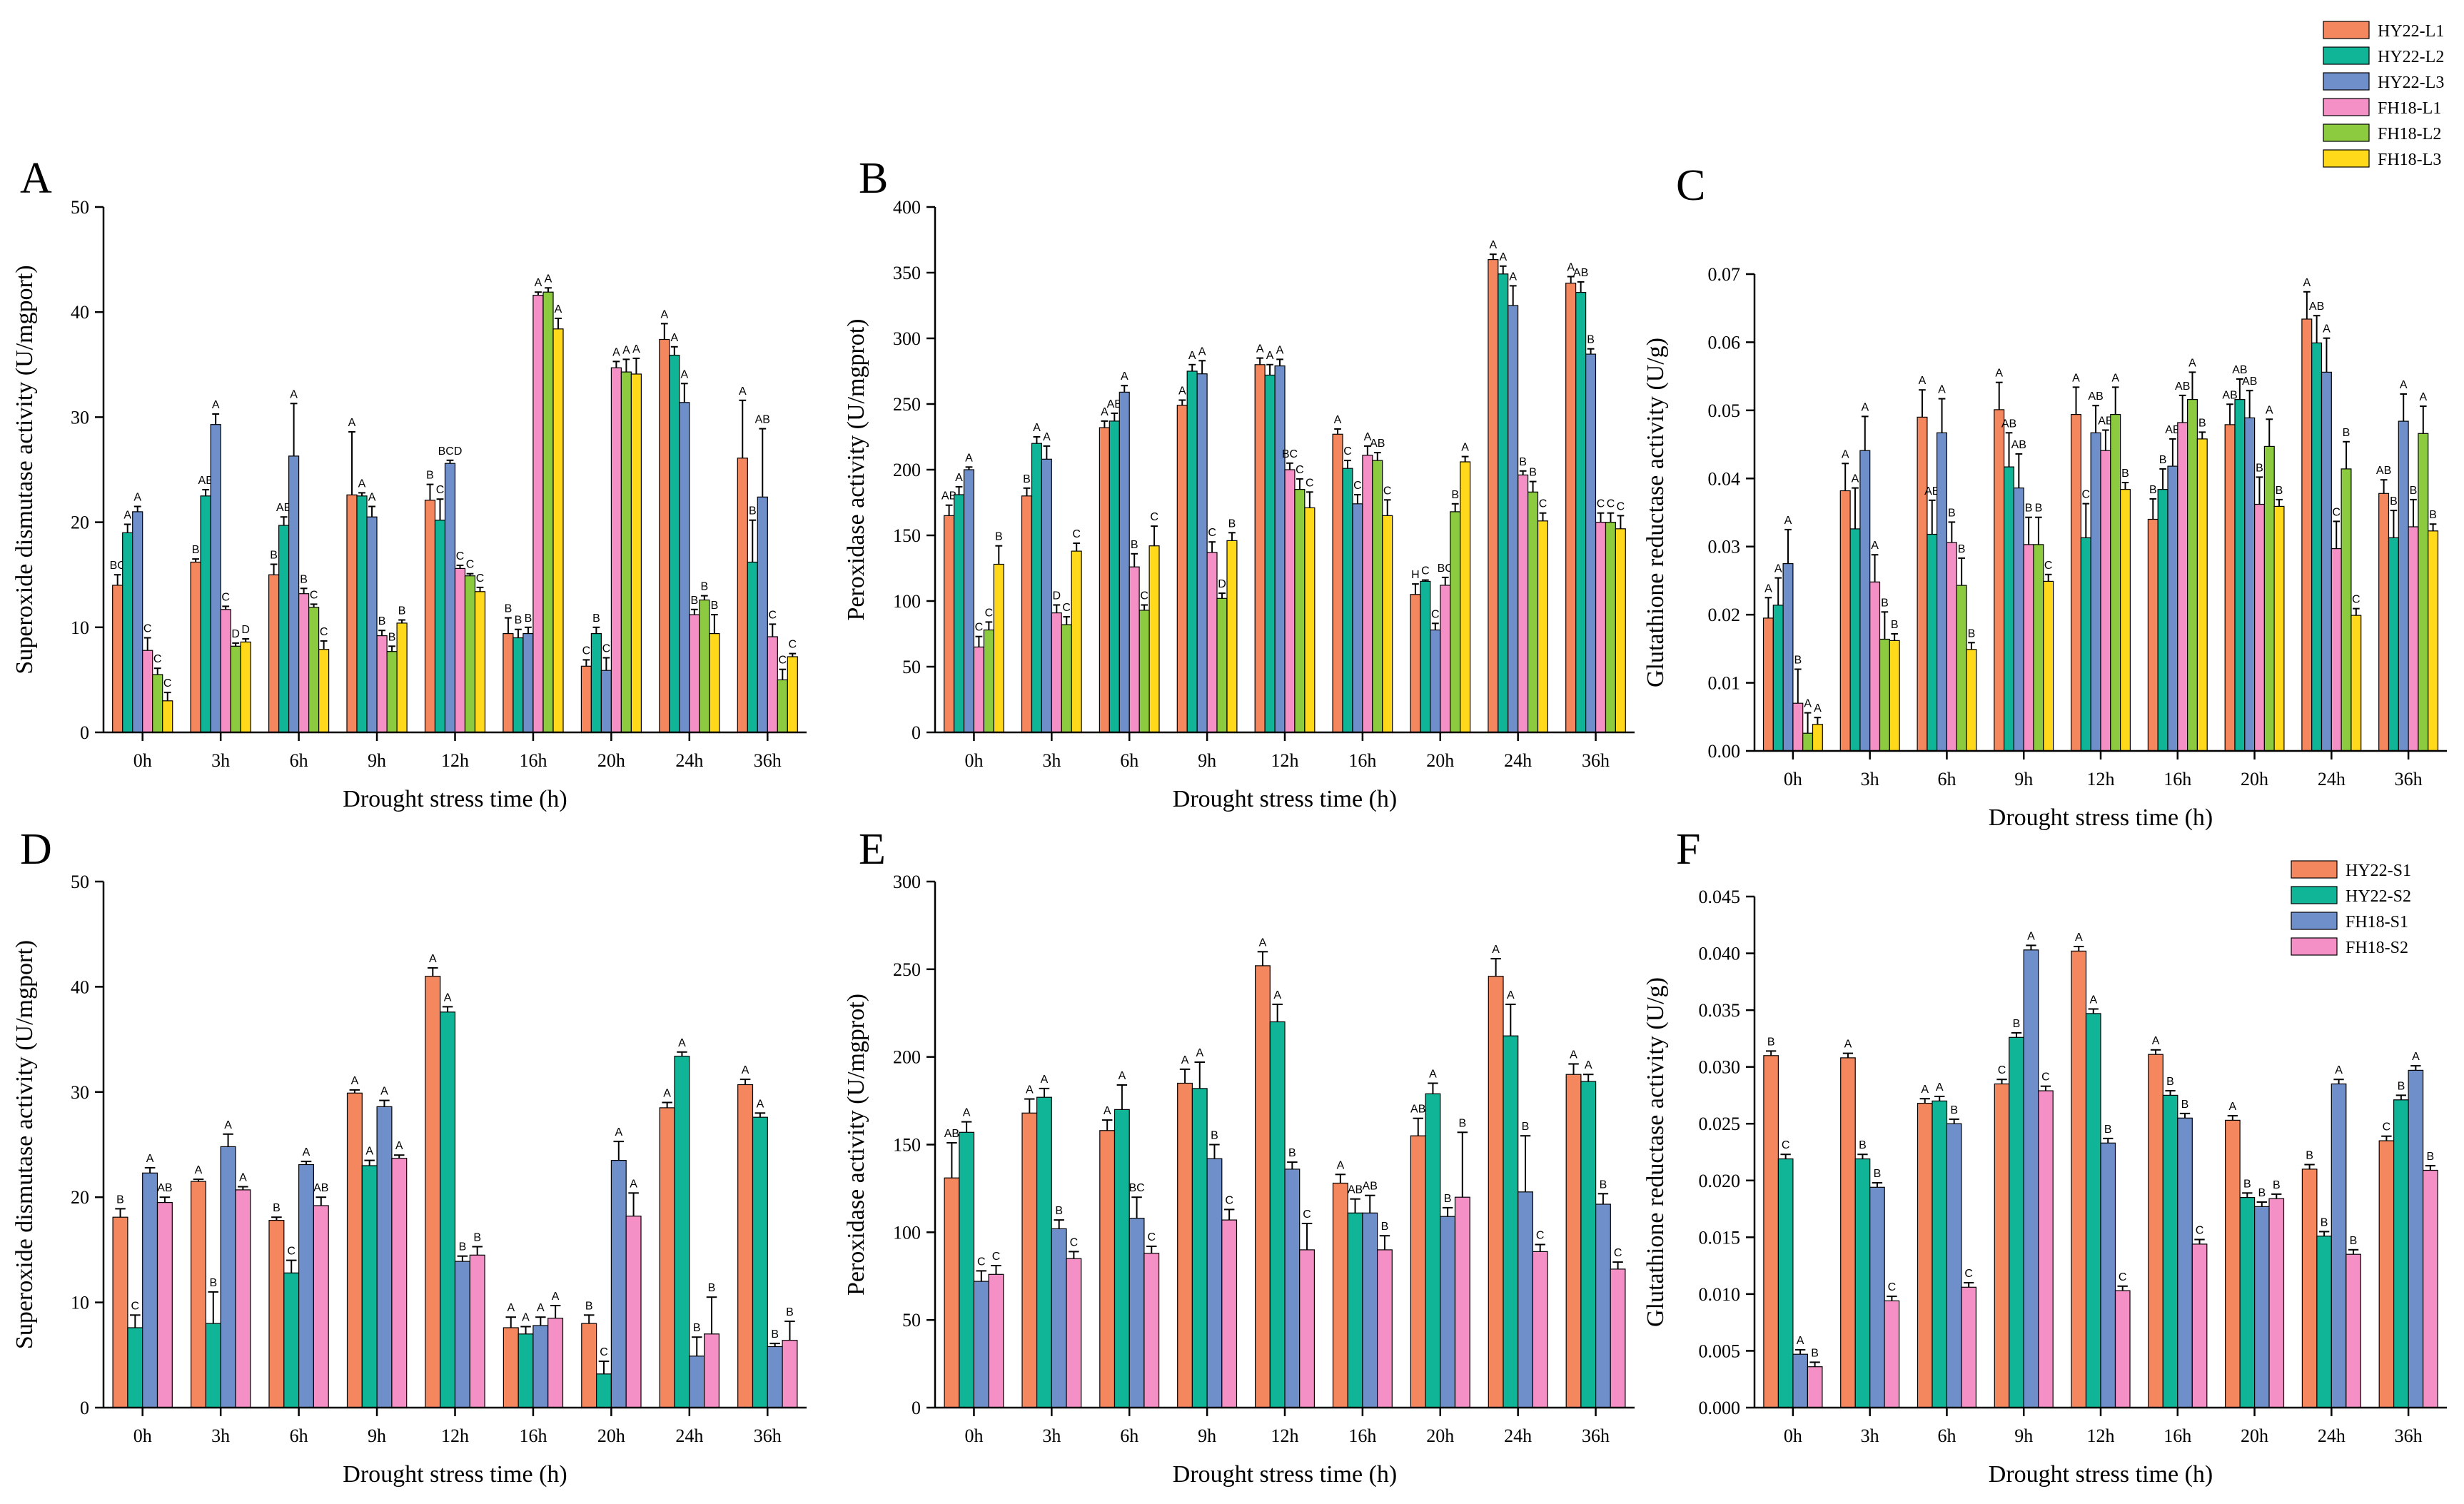 This screenshot has width=2464, height=1504. I want to click on significance-letter: H, so click(1415, 575).